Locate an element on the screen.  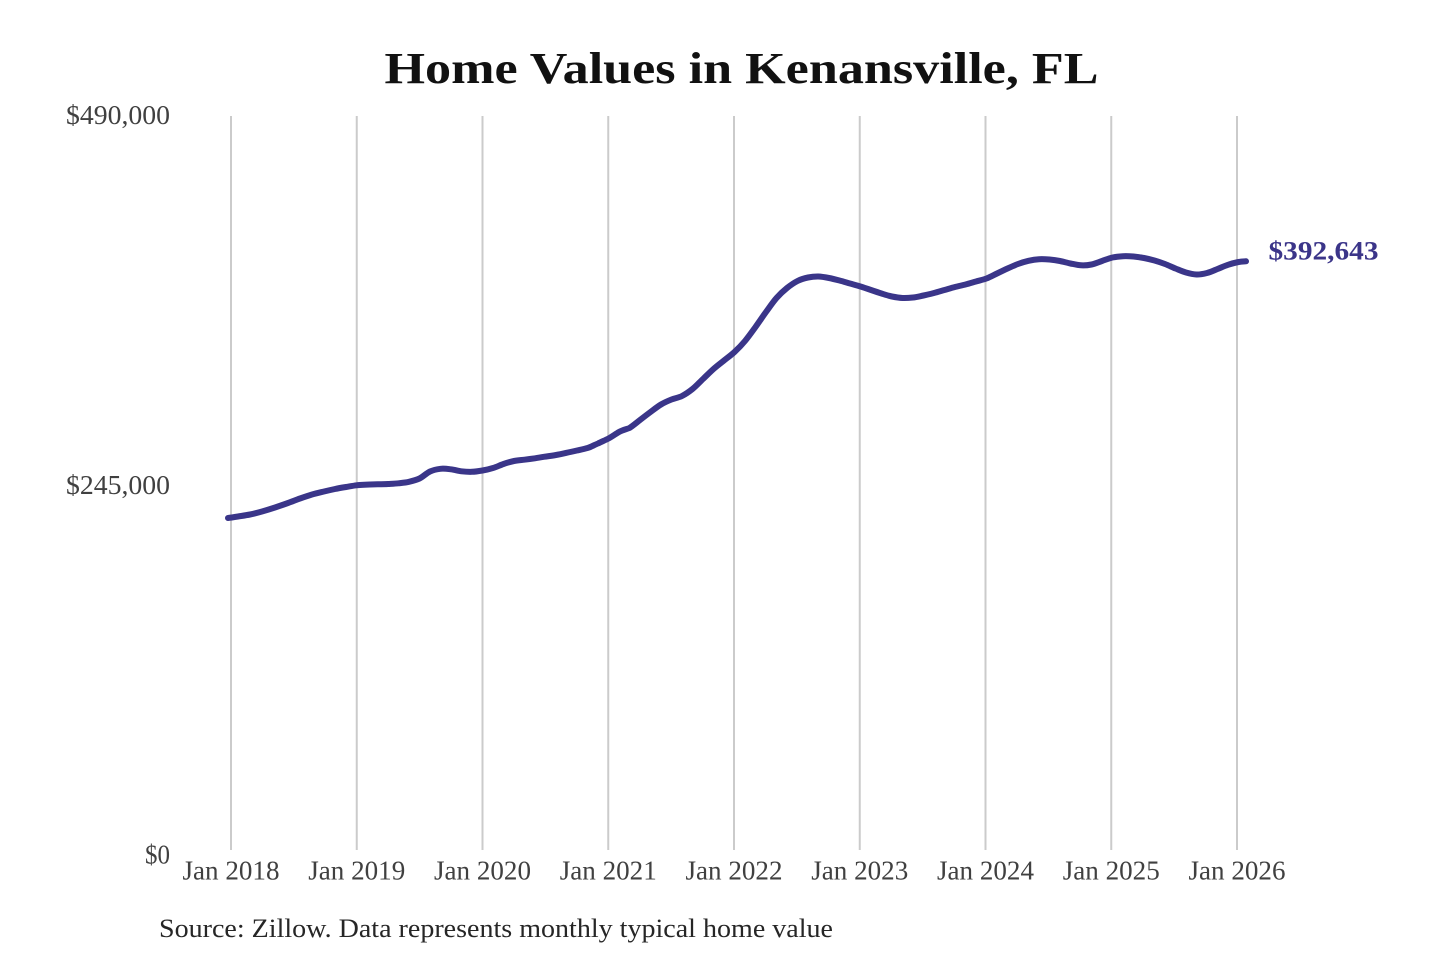
svg-text: Jan 2023 is located at coordinates (859, 871).